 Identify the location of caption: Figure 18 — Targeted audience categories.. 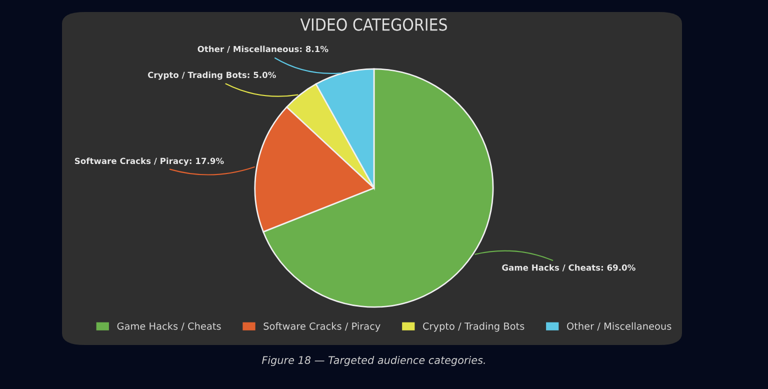
(373, 361).